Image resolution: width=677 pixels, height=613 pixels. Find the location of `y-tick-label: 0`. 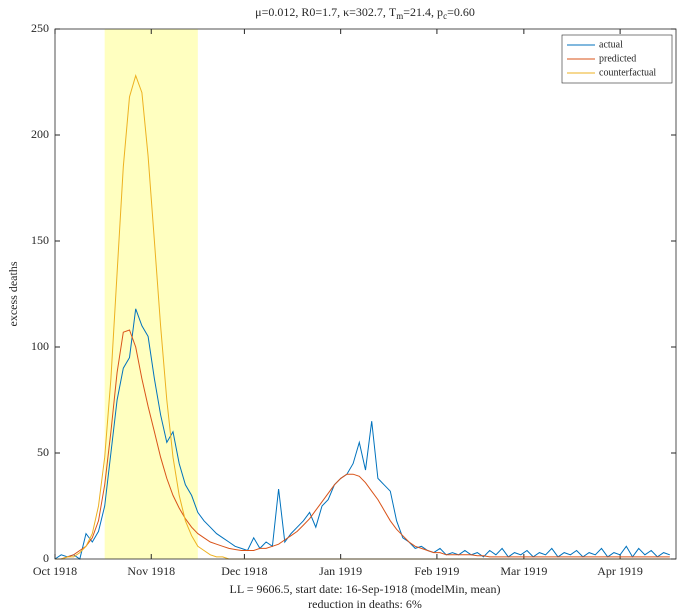

y-tick-label: 0 is located at coordinates (46, 558).